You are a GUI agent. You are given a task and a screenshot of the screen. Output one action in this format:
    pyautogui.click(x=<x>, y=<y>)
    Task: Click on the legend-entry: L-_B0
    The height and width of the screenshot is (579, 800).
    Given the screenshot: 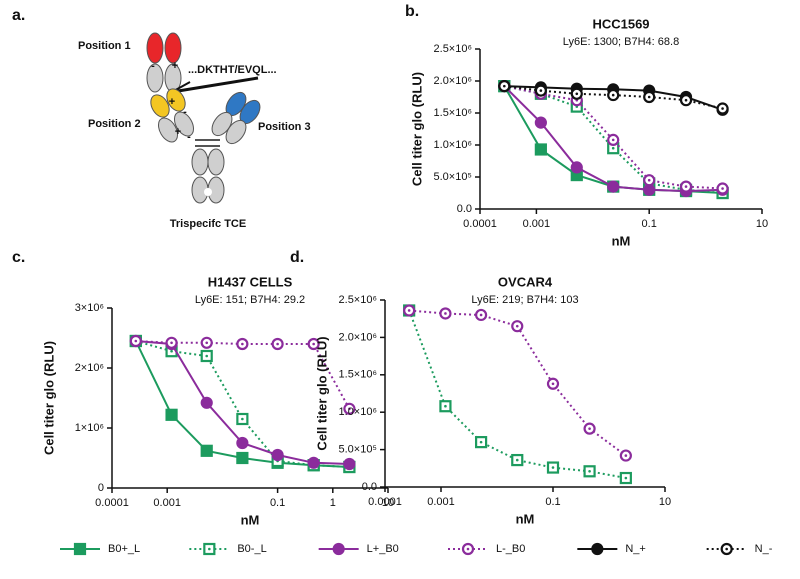 What is the action you would take?
    pyautogui.click(x=486, y=549)
    